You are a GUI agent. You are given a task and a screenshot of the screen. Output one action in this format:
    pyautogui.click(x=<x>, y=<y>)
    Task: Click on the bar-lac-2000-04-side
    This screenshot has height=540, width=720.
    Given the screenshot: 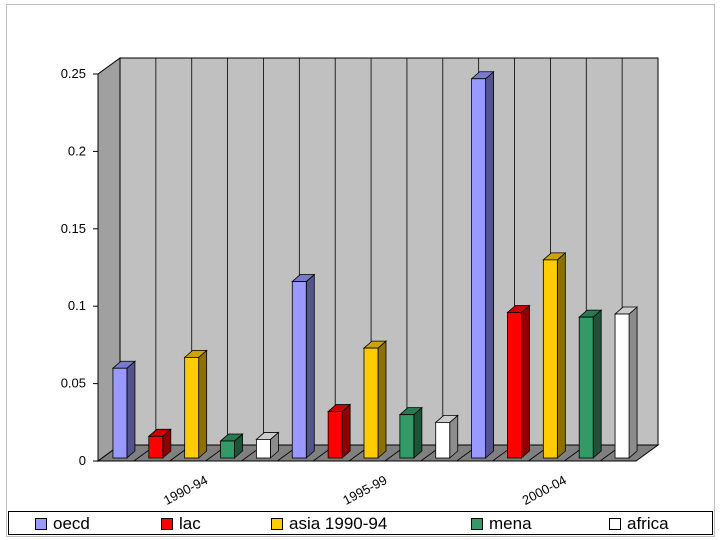 What is the action you would take?
    pyautogui.click(x=525, y=381)
    